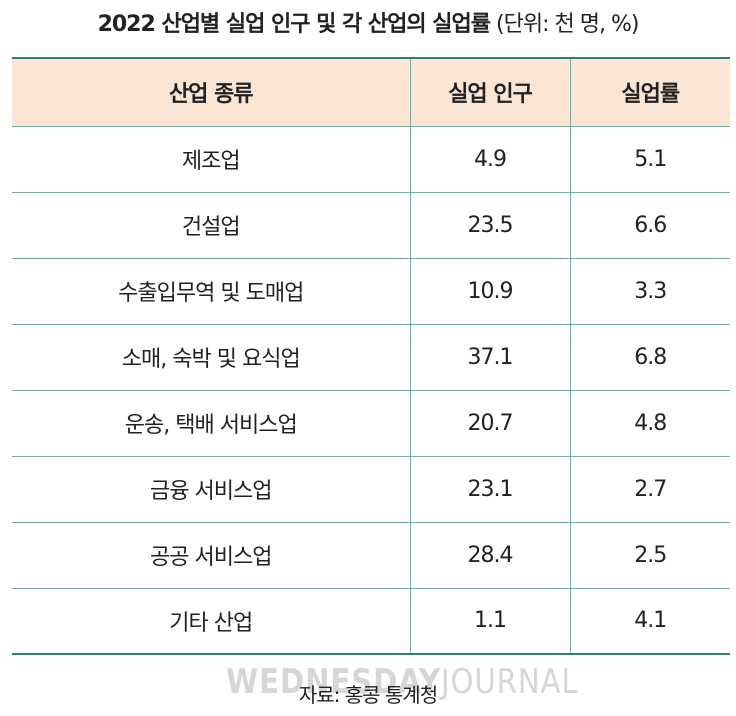 This screenshot has height=716, width=736. I want to click on table-header: 산업 종류 실업 인구 실업률, so click(371, 92).